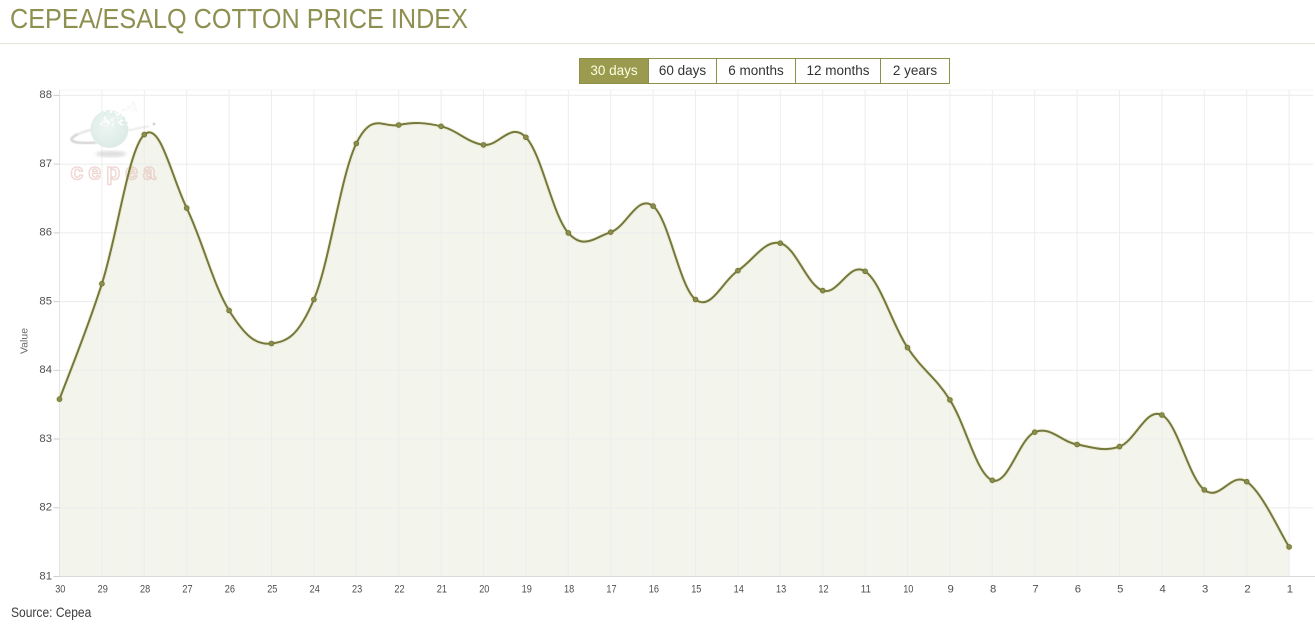 The image size is (1315, 629). Describe the element at coordinates (654, 590) in the screenshot. I see `svg-text: 16` at that location.